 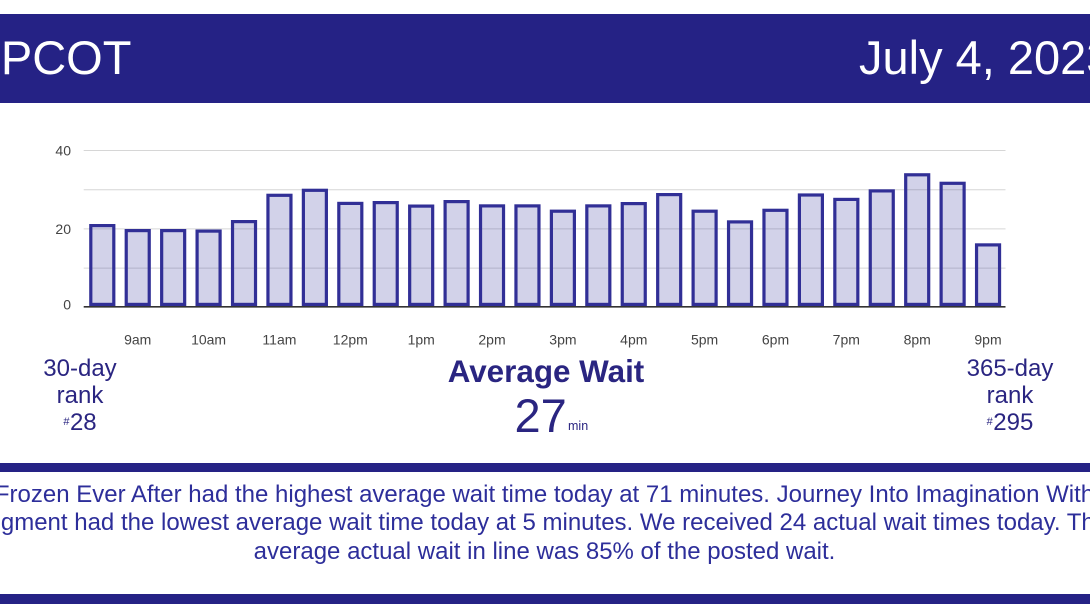 What do you see at coordinates (63, 151) in the screenshot?
I see `svg-text: 40` at bounding box center [63, 151].